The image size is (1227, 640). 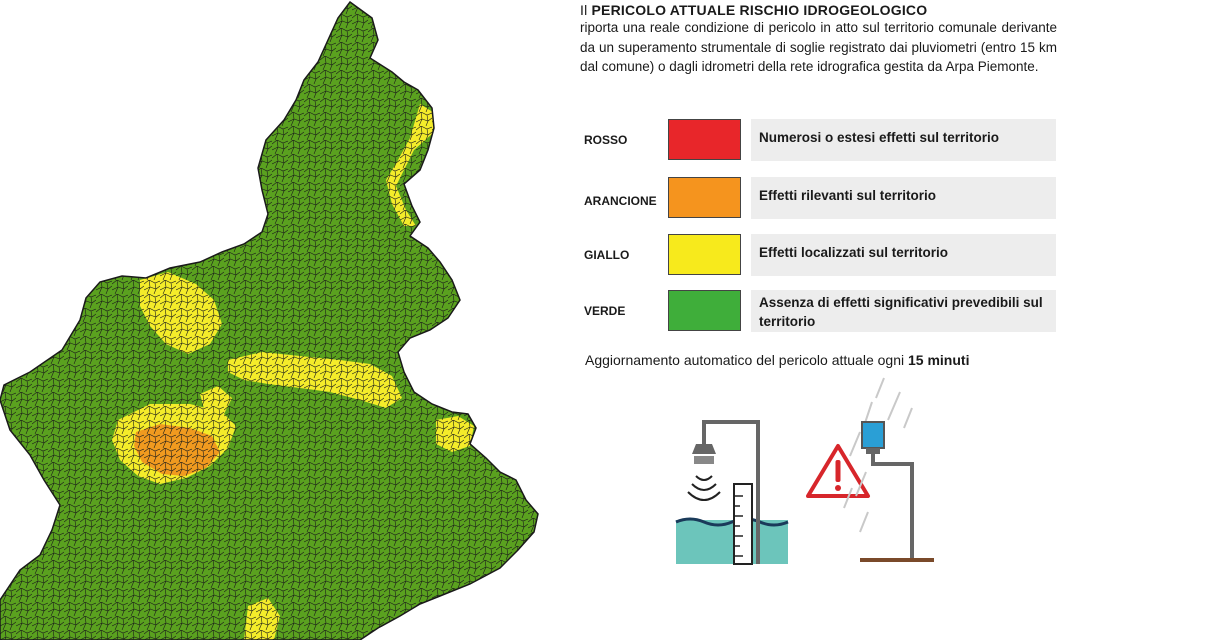 What do you see at coordinates (607, 255) in the screenshot?
I see `legend-label: GIALLO` at bounding box center [607, 255].